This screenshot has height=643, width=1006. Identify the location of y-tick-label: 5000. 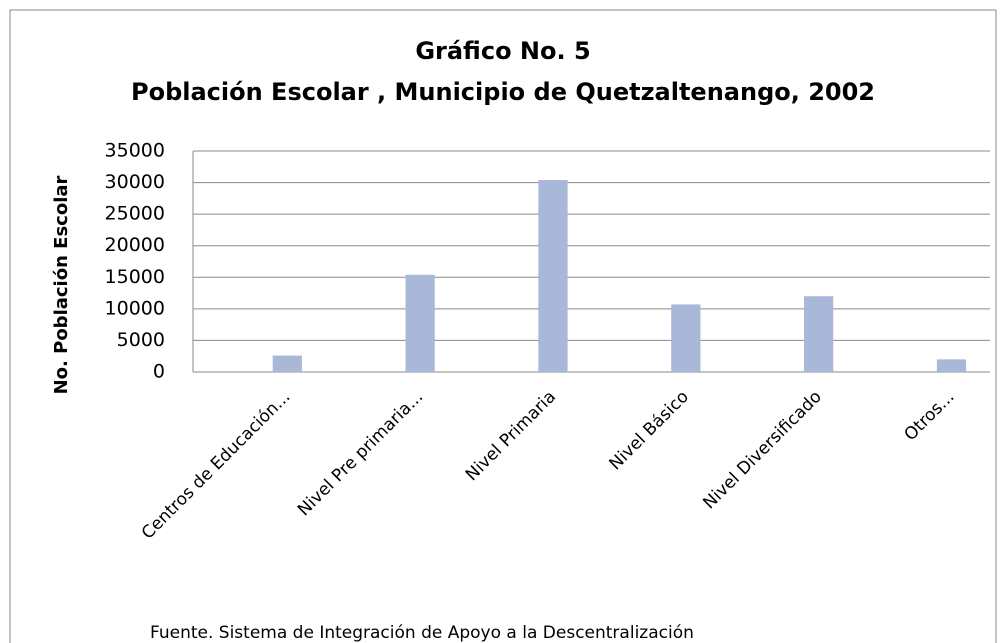
(141, 340).